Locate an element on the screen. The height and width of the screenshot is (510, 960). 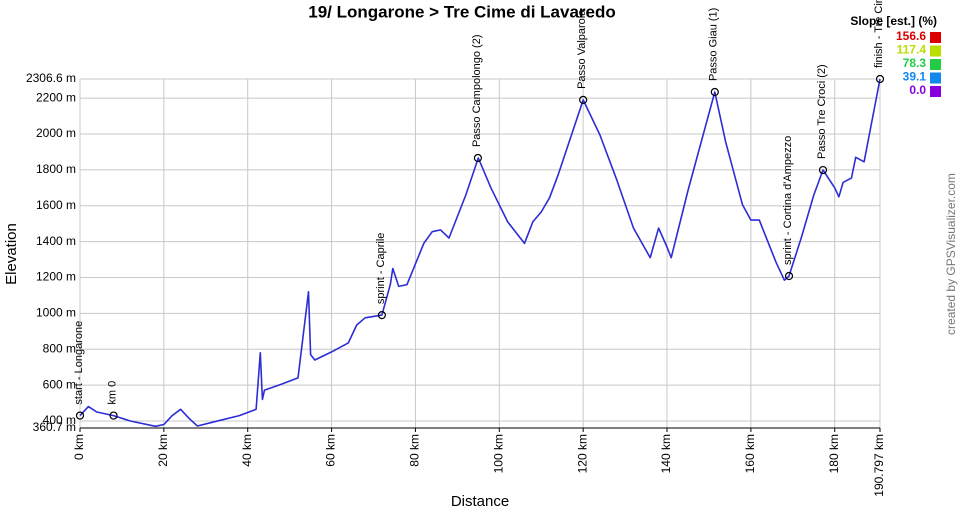
y-tick-label: 1800 m is located at coordinates (56, 169).